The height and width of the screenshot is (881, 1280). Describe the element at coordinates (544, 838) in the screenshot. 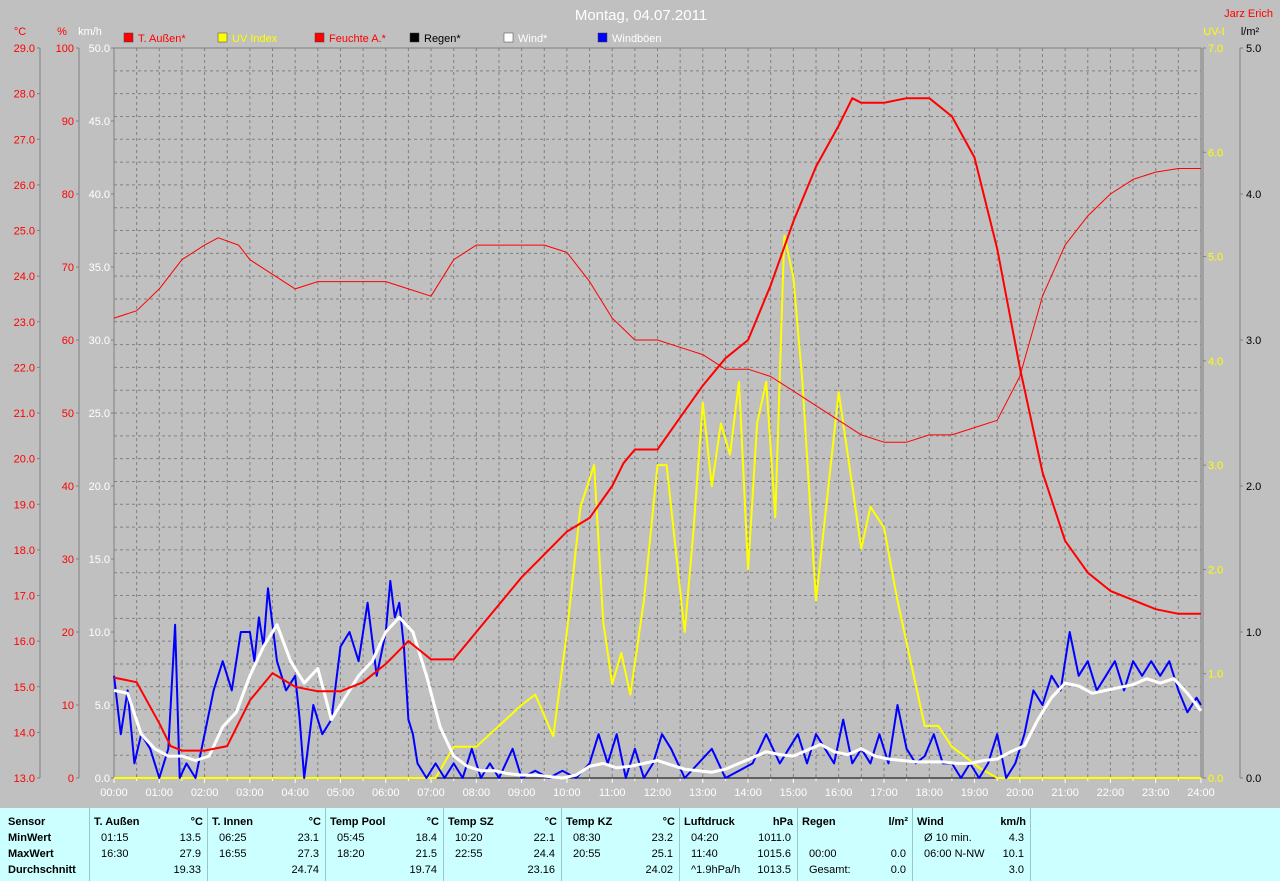

I see `stats-value: 22.1` at that location.